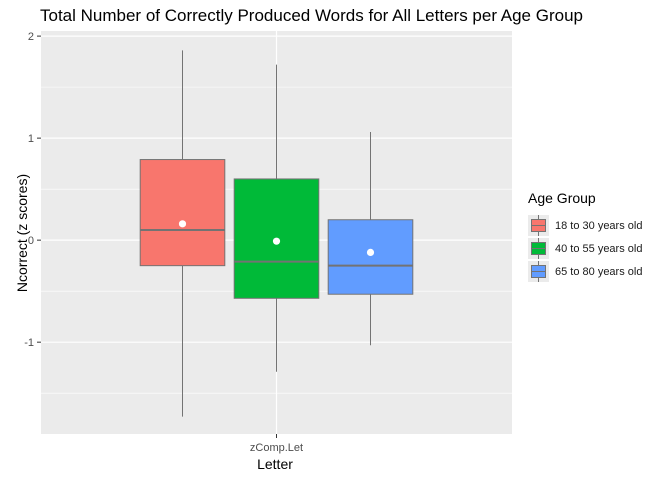  I want to click on y-tick-label: -1, so click(29, 343).